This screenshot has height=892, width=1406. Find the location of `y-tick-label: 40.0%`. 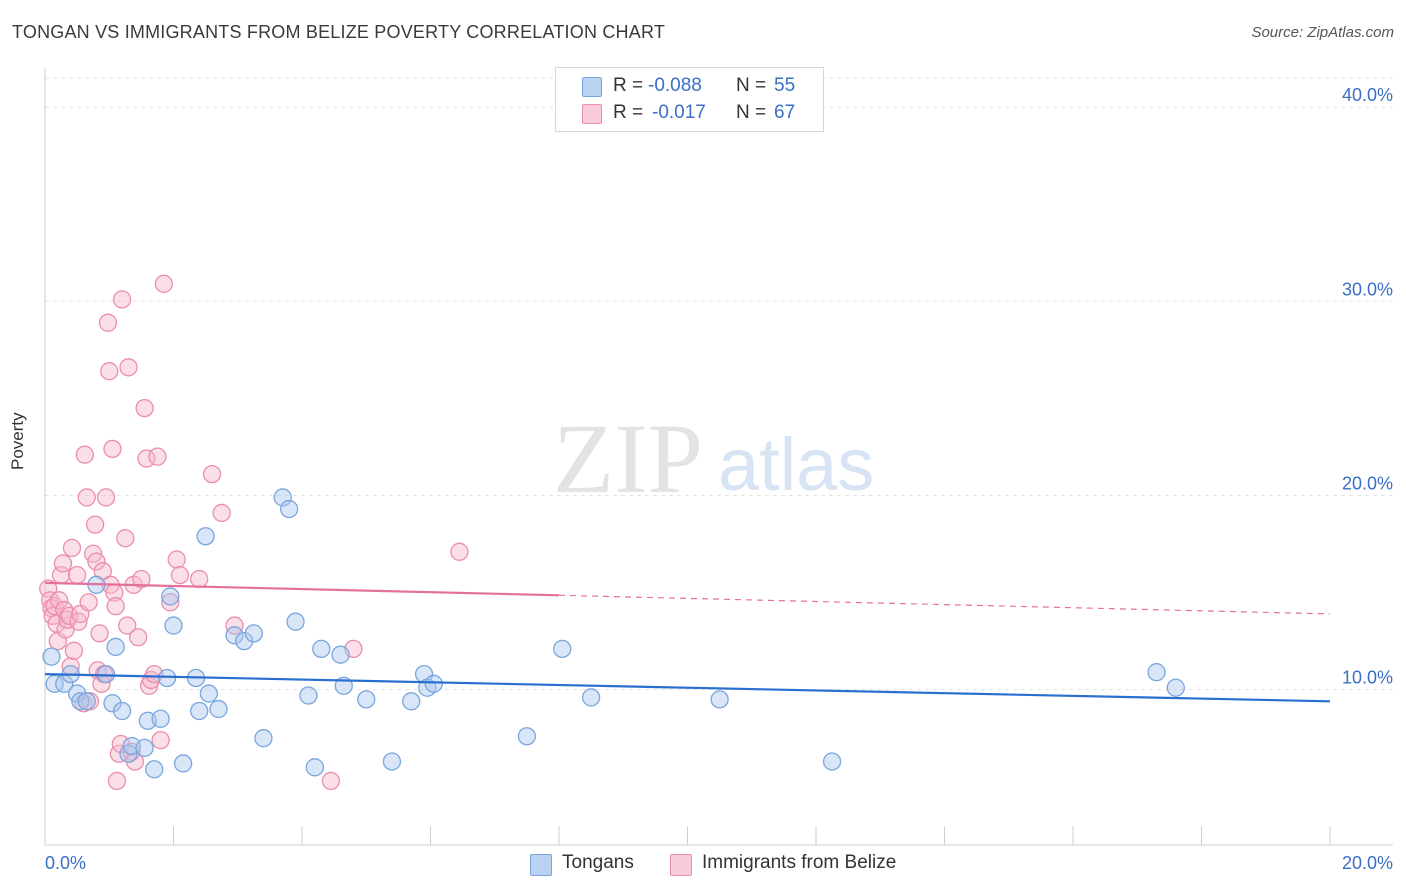

y-tick-label: 40.0% is located at coordinates (1367, 95).